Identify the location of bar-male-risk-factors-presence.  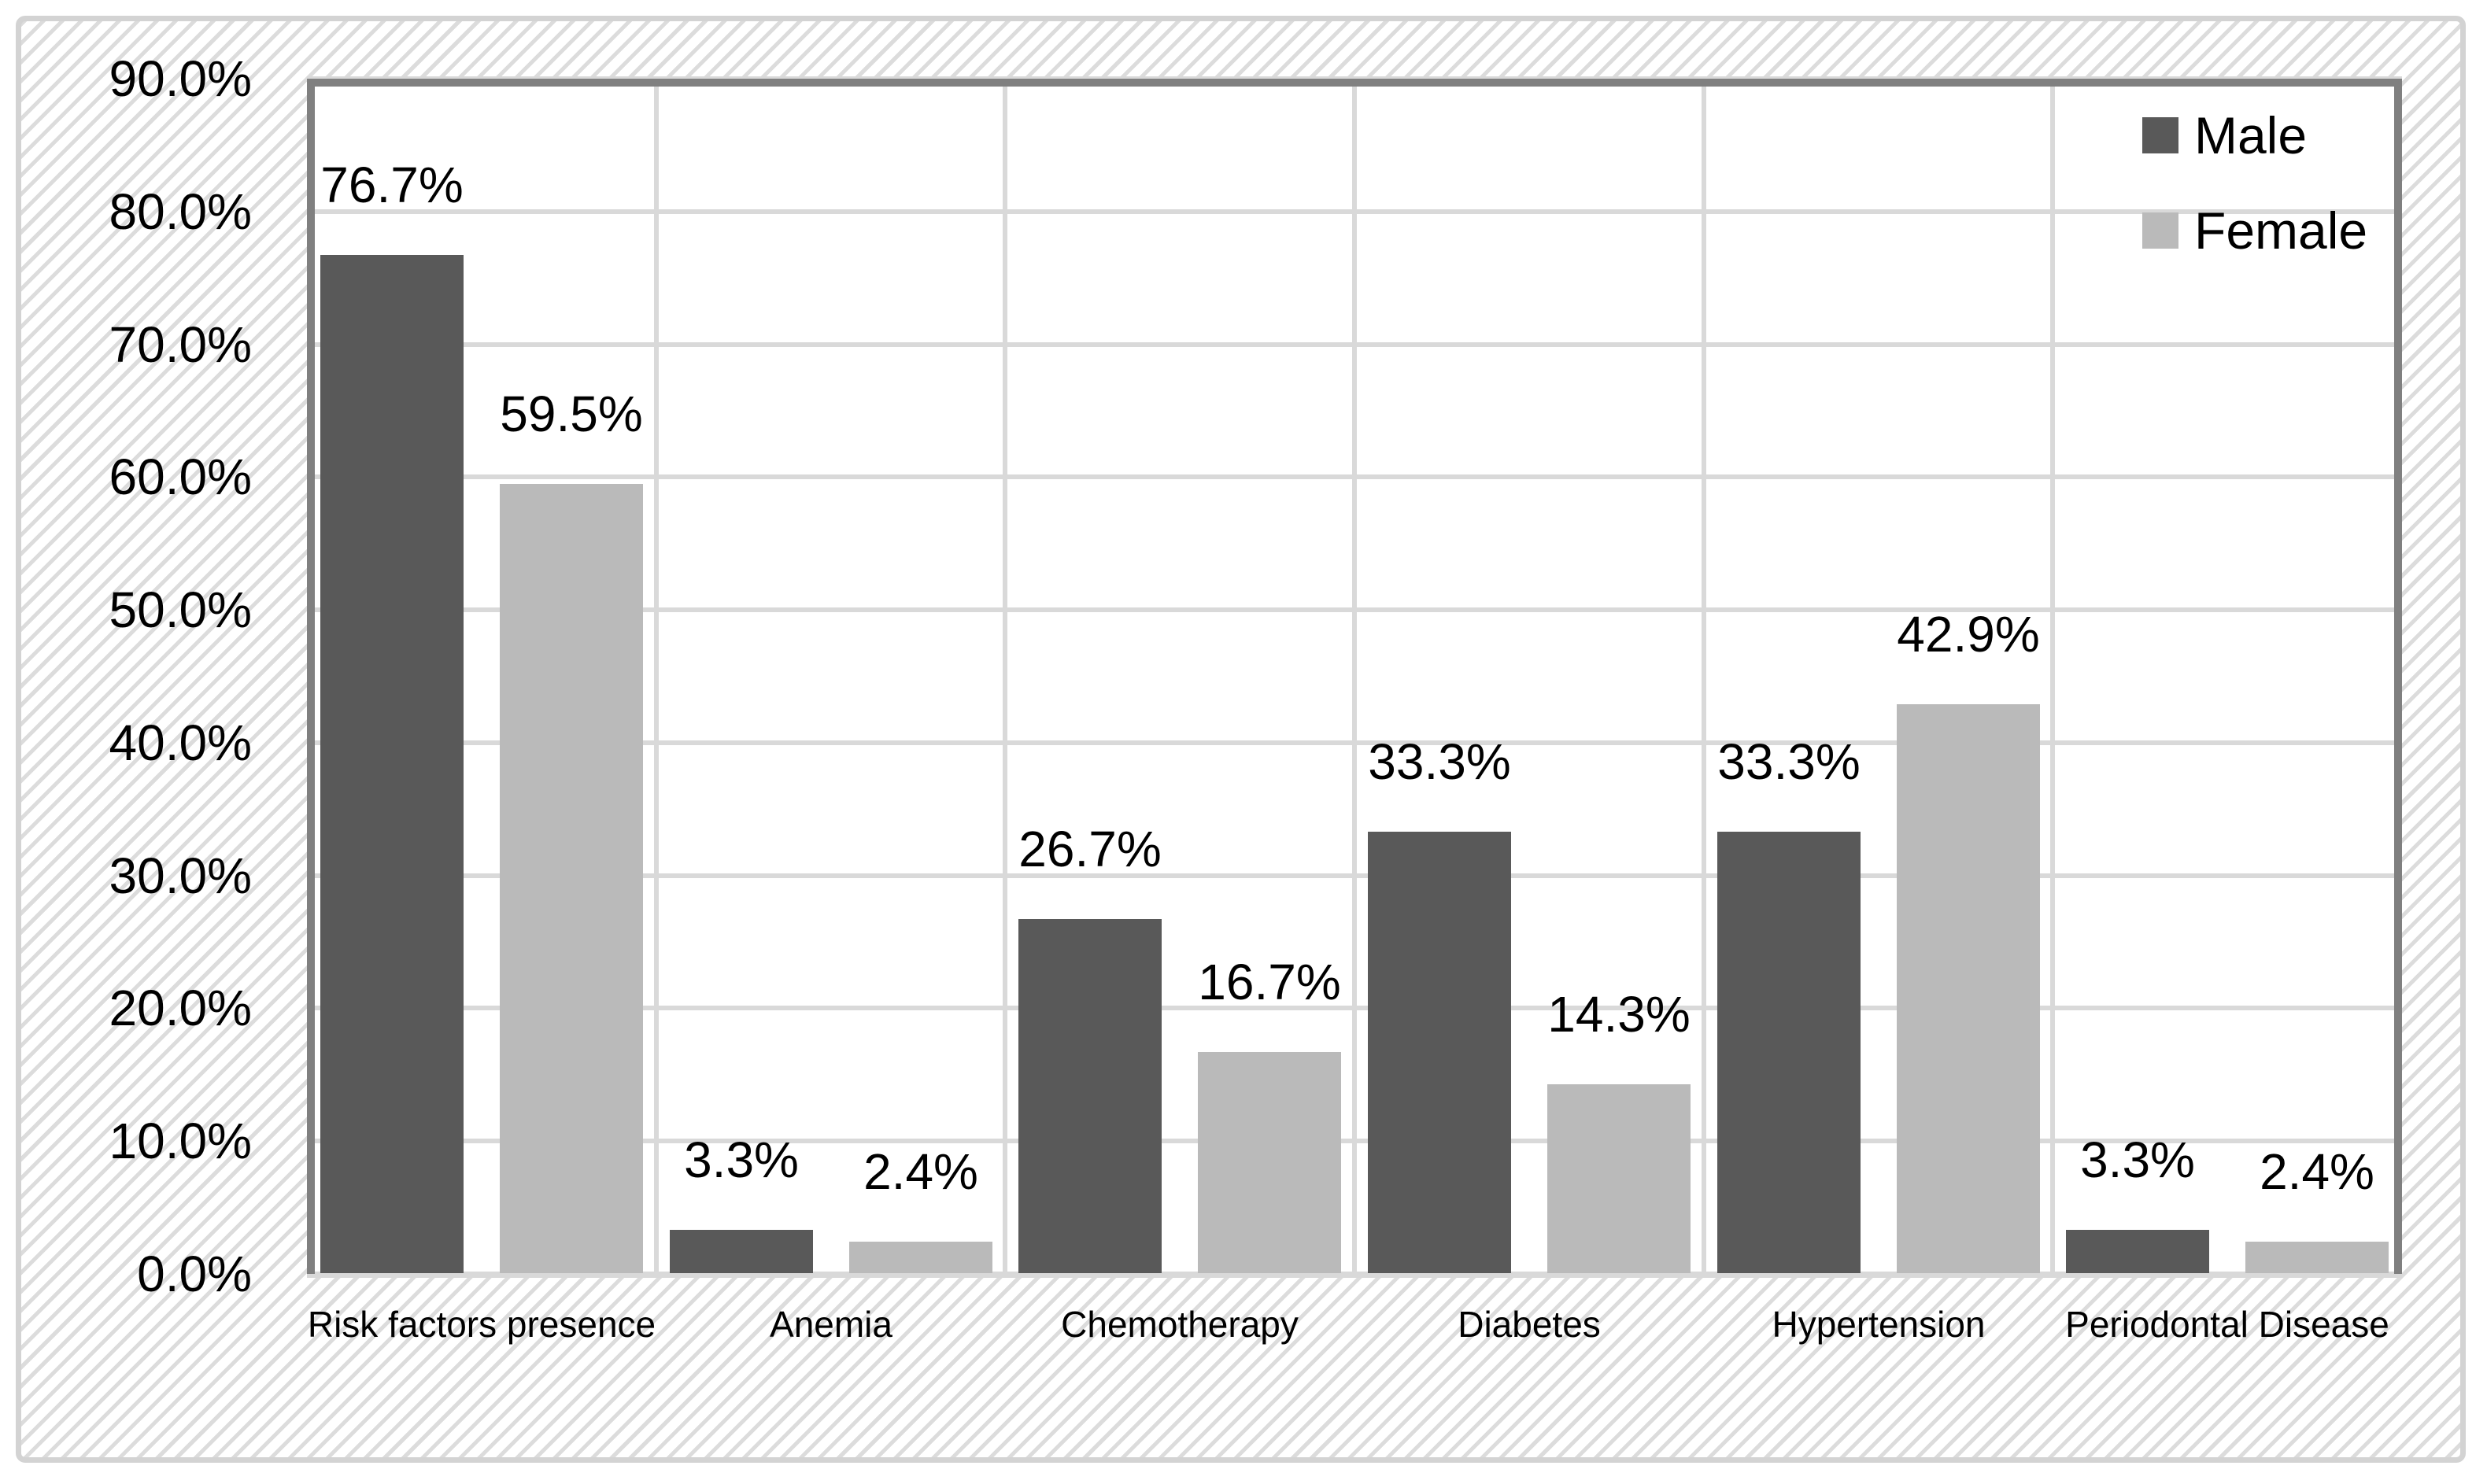
(392, 764).